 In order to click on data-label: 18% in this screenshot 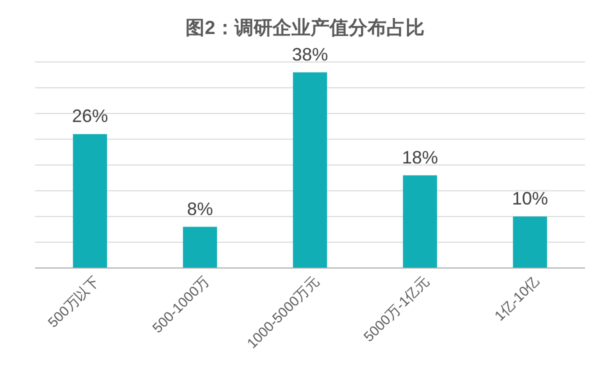, I will do `click(420, 157)`.